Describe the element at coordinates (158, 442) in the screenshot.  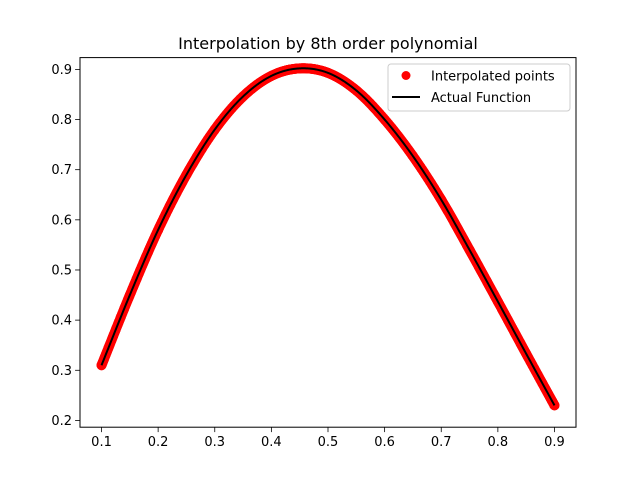
I see `x-tick-label: 0.2` at that location.